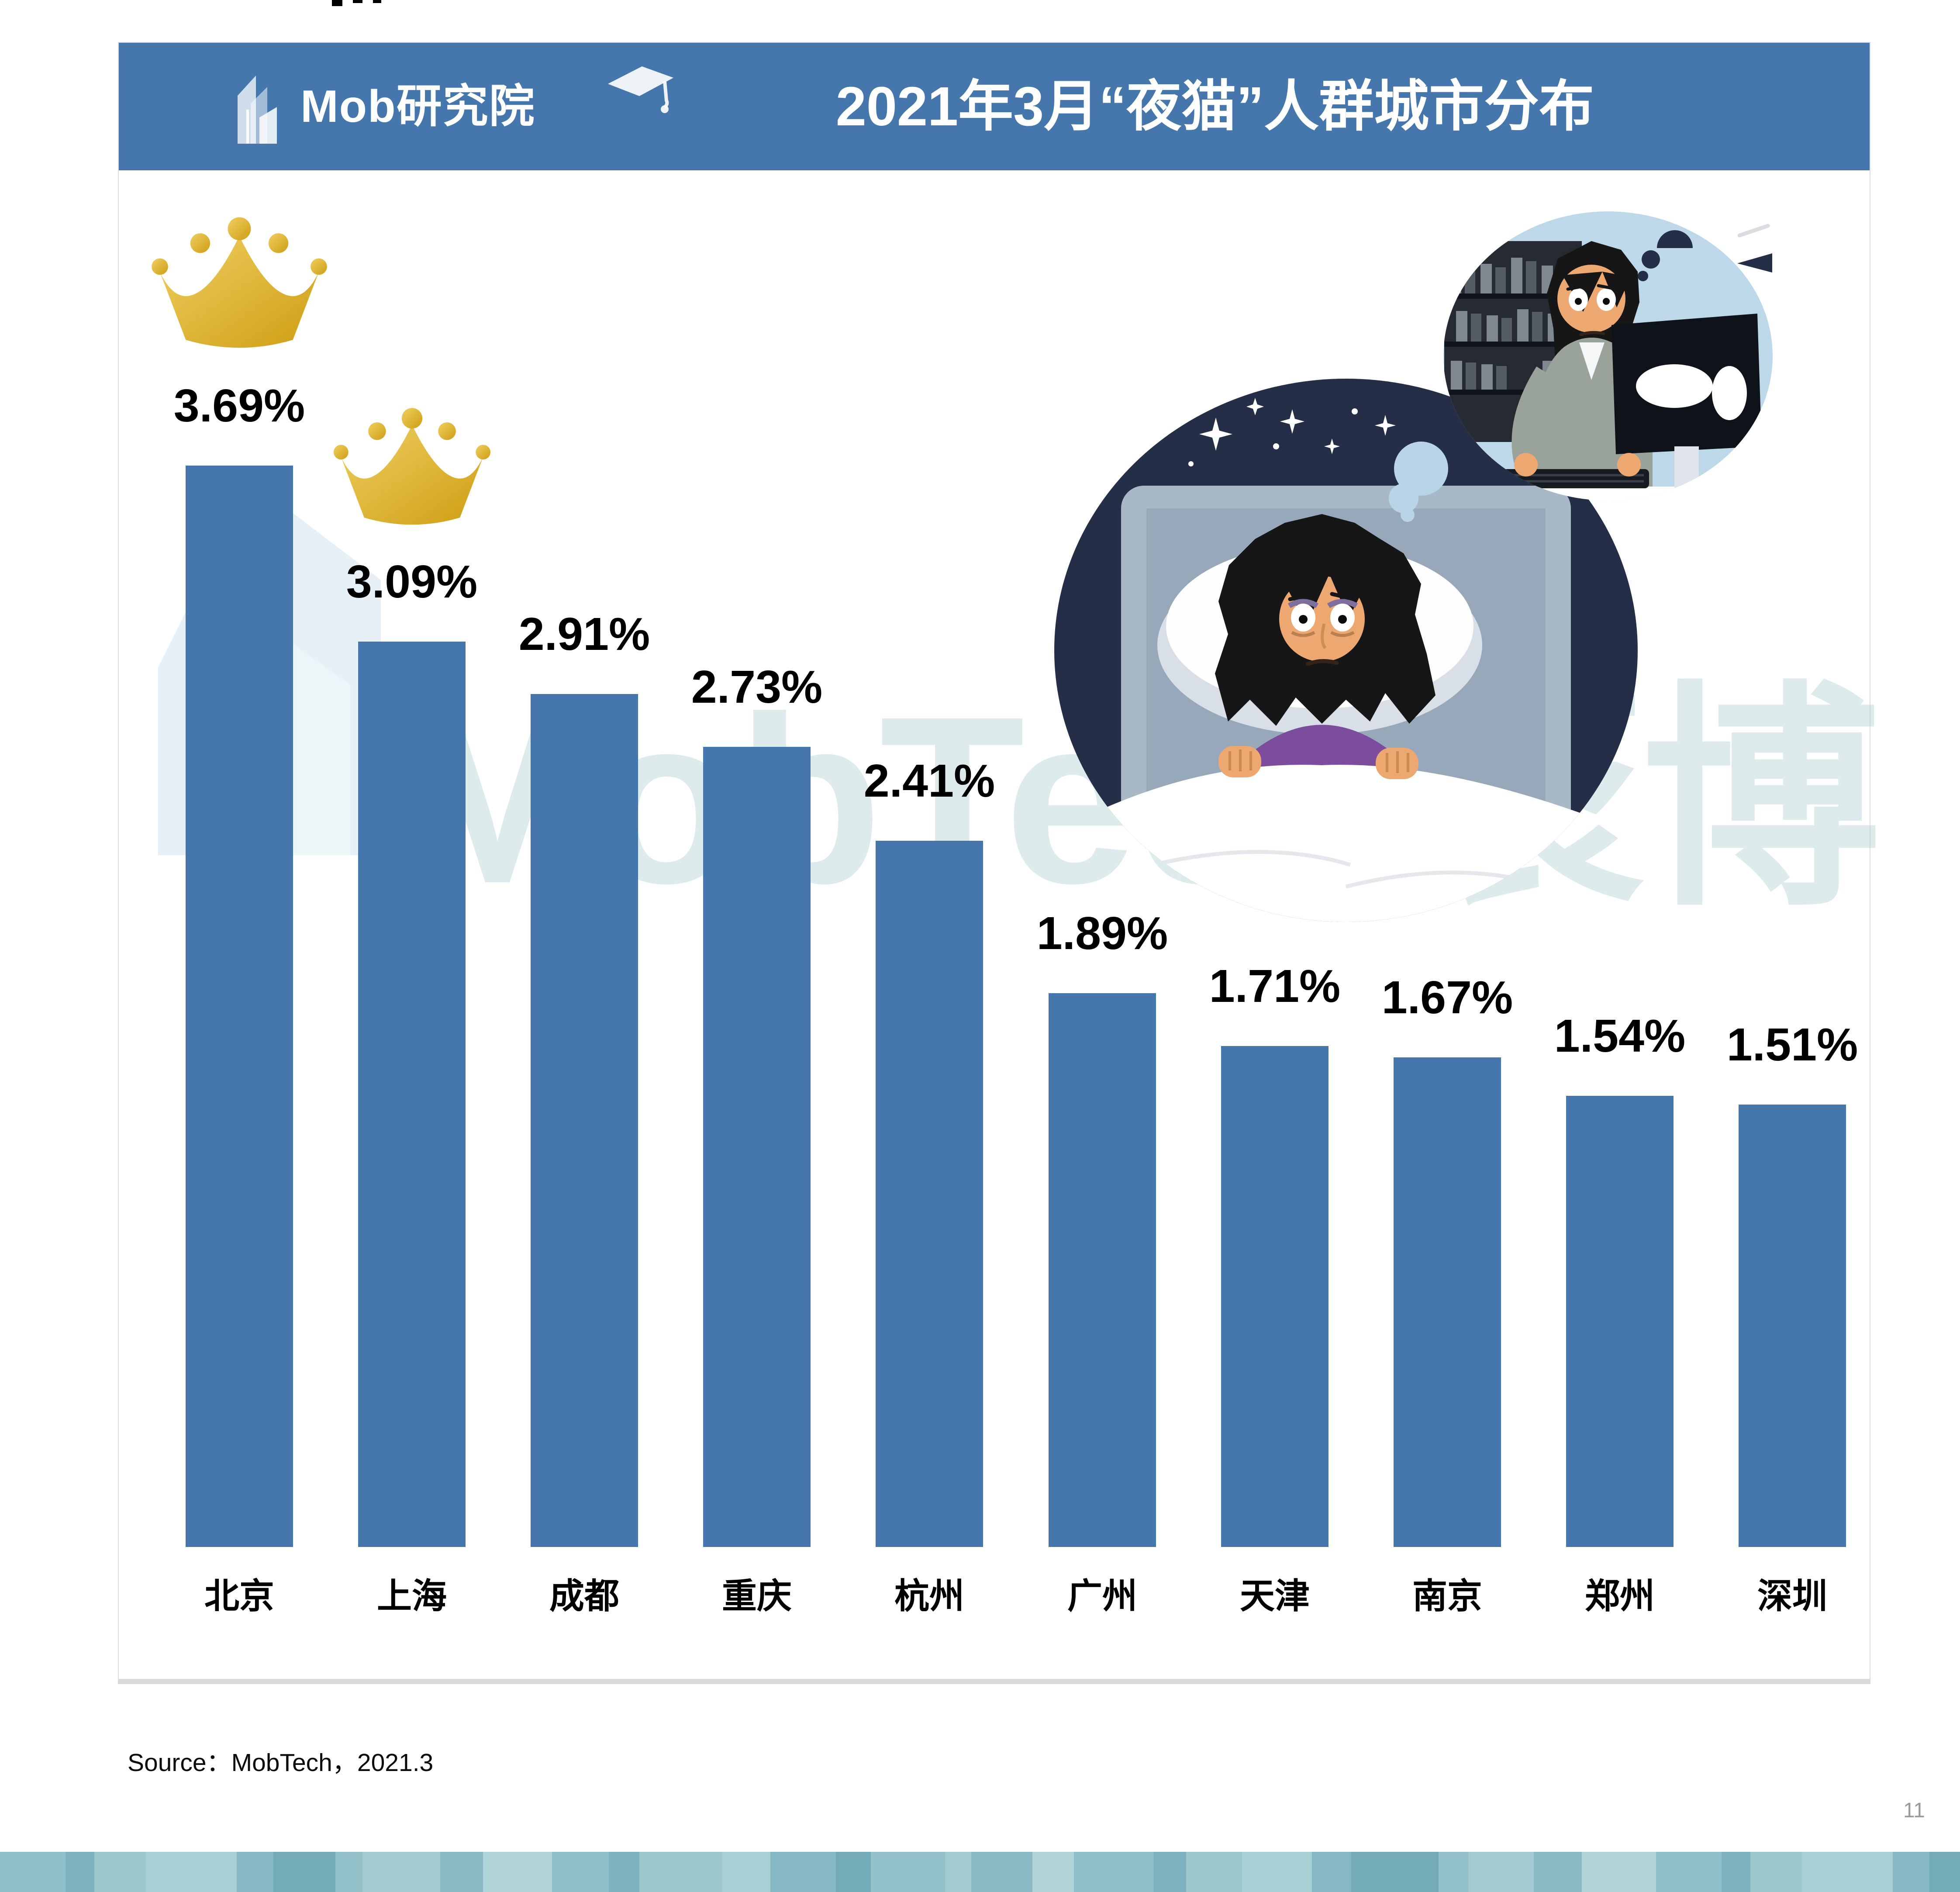 This screenshot has width=1960, height=1892. Describe the element at coordinates (1102, 933) in the screenshot. I see `bar-value-label: 1.89%` at that location.